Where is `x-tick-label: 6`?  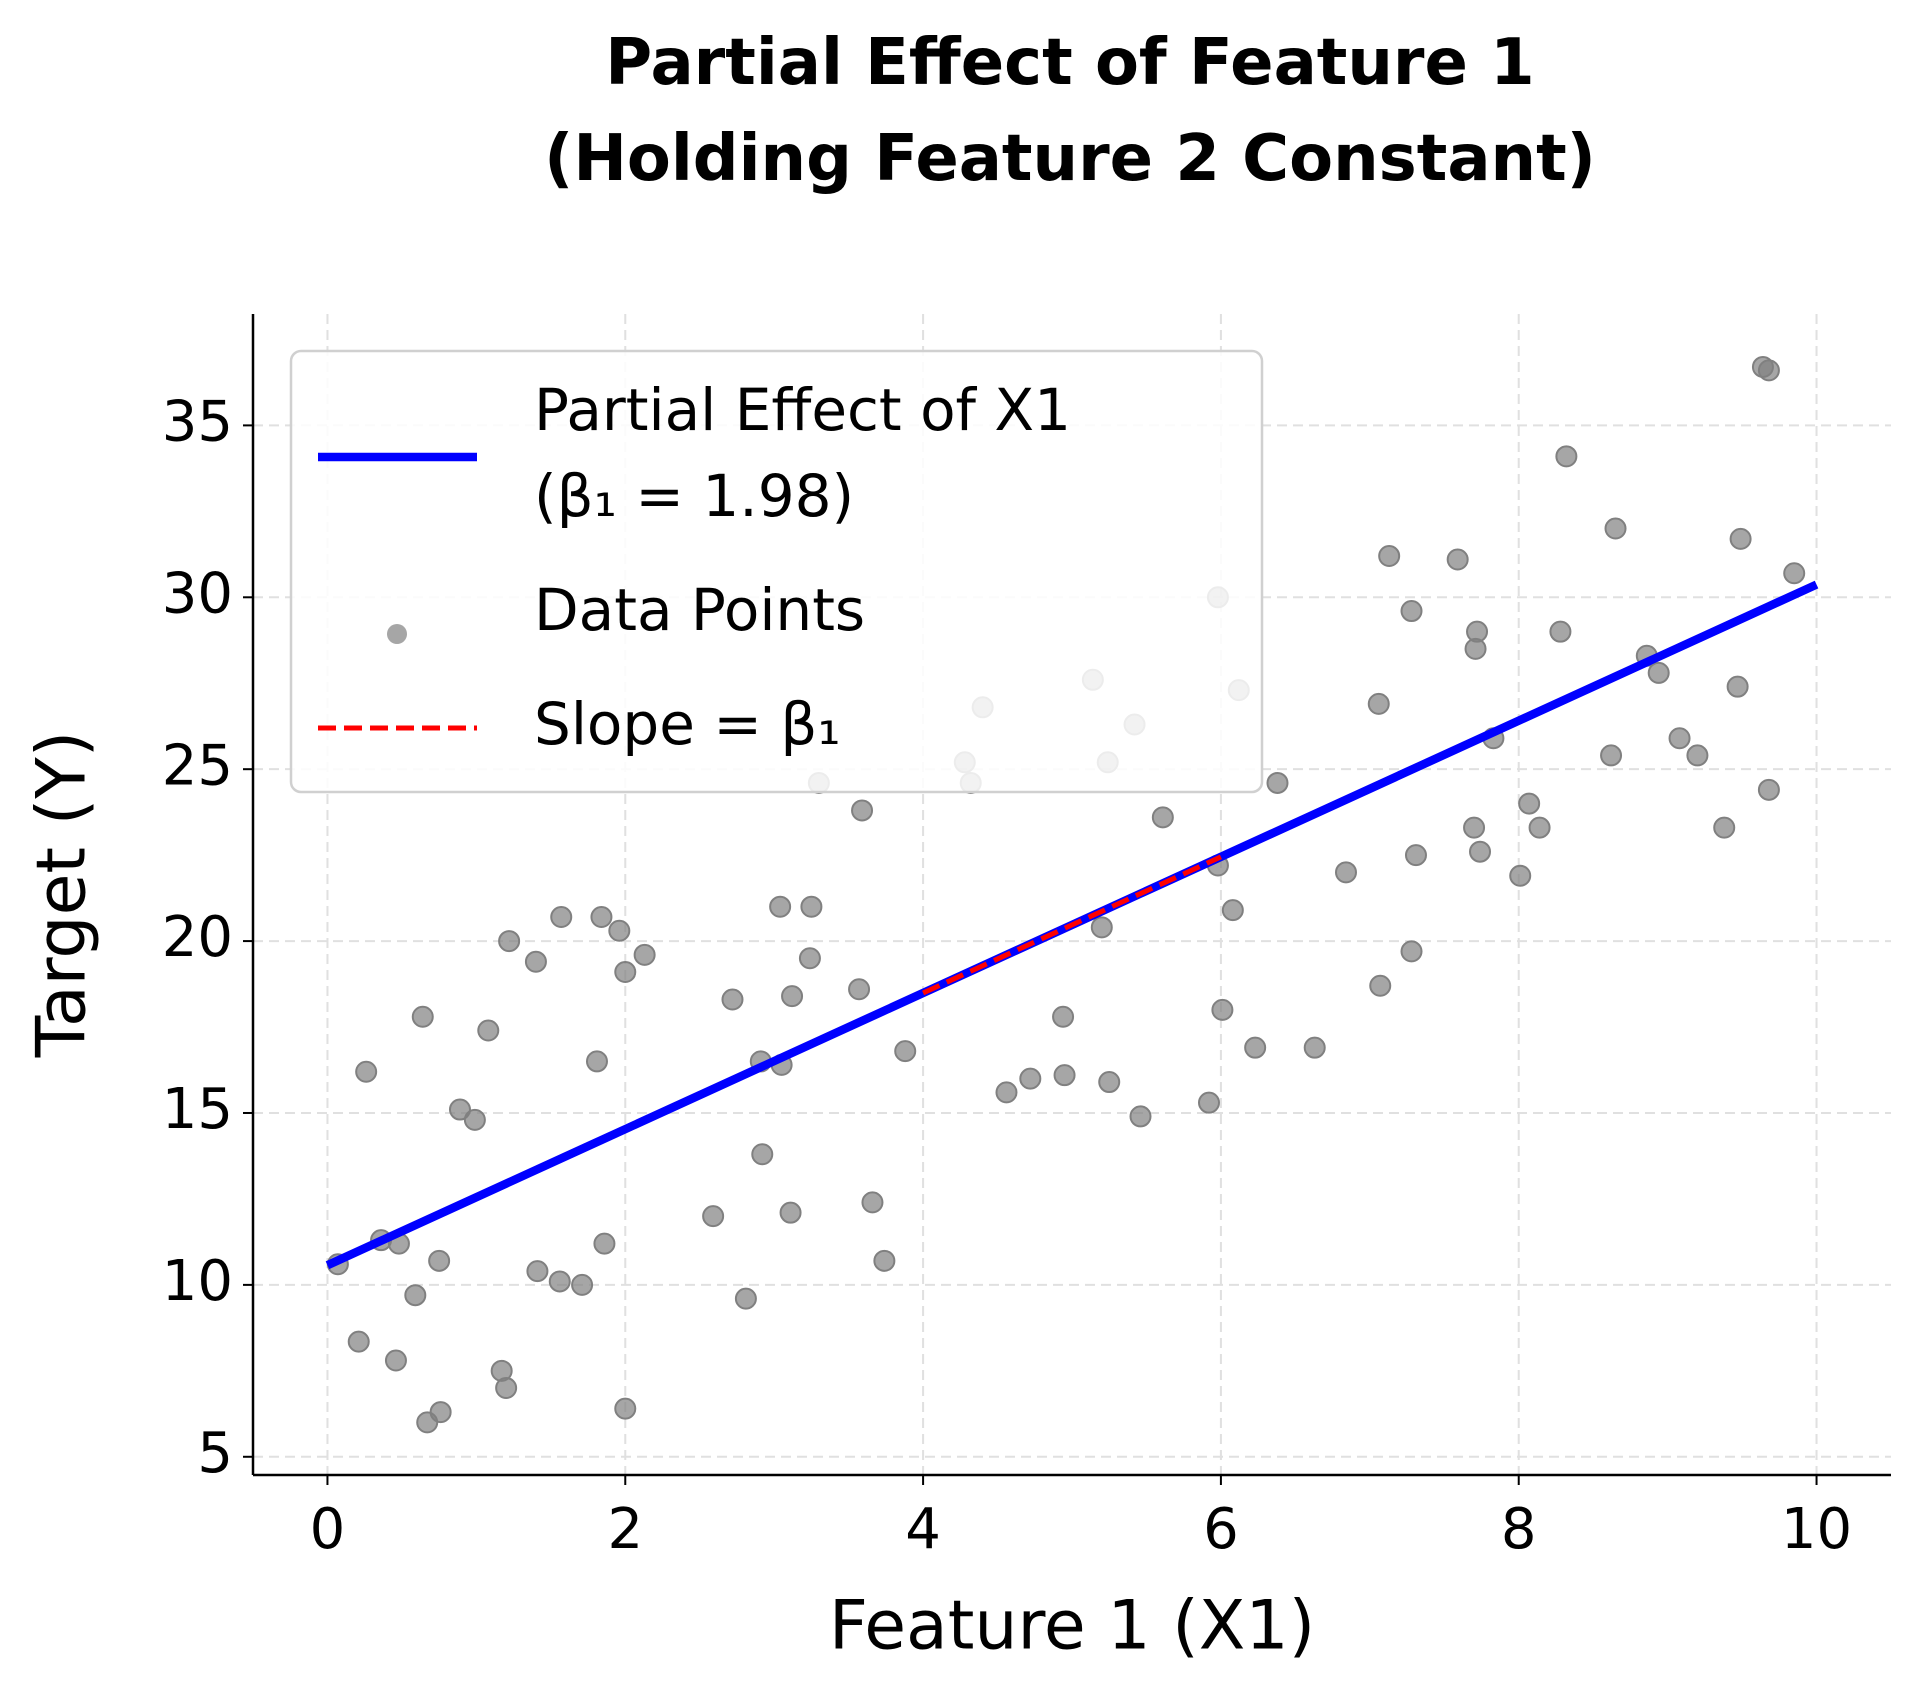 x-tick-label: 6 is located at coordinates (1221, 1529).